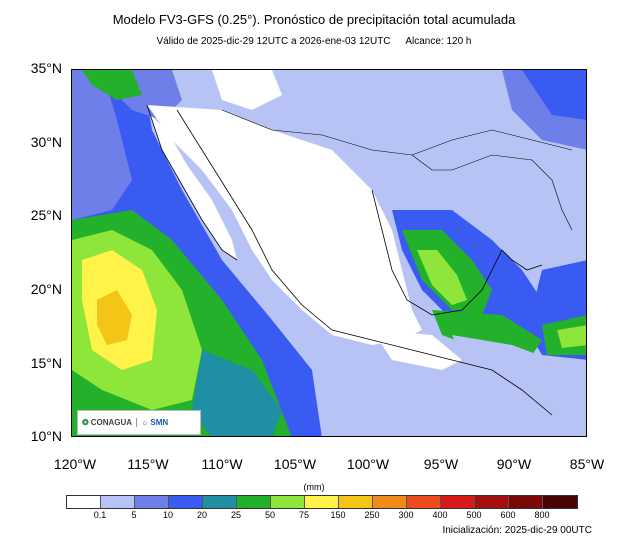 Image resolution: width=628 pixels, height=549 pixels. What do you see at coordinates (237, 393) in the screenshot?
I see `pacific-teal-area` at bounding box center [237, 393].